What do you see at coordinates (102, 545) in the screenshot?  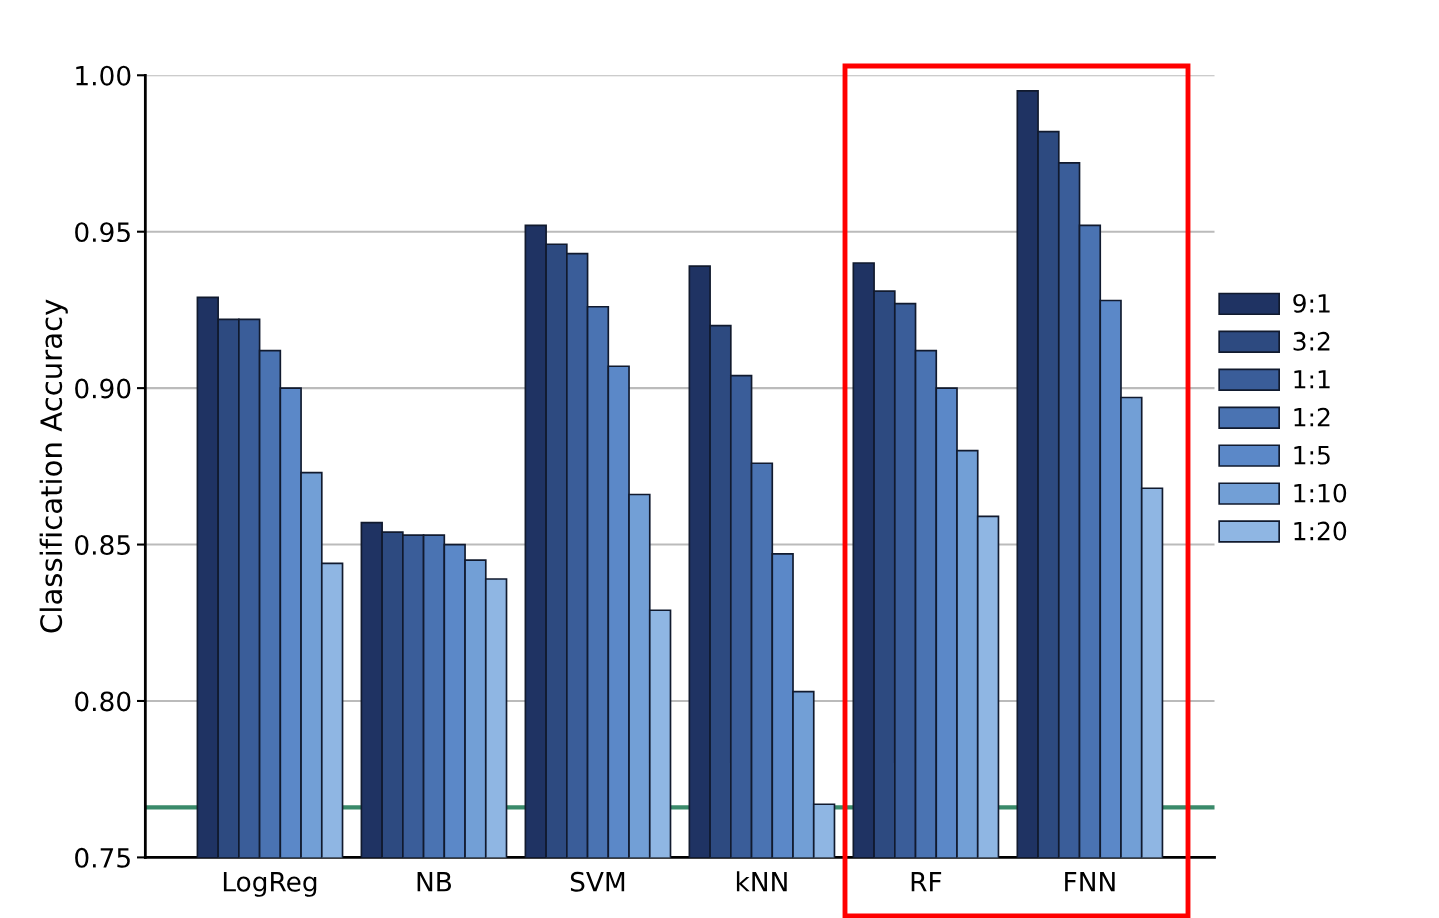 I see `y-tick-label: 0.85` at bounding box center [102, 545].